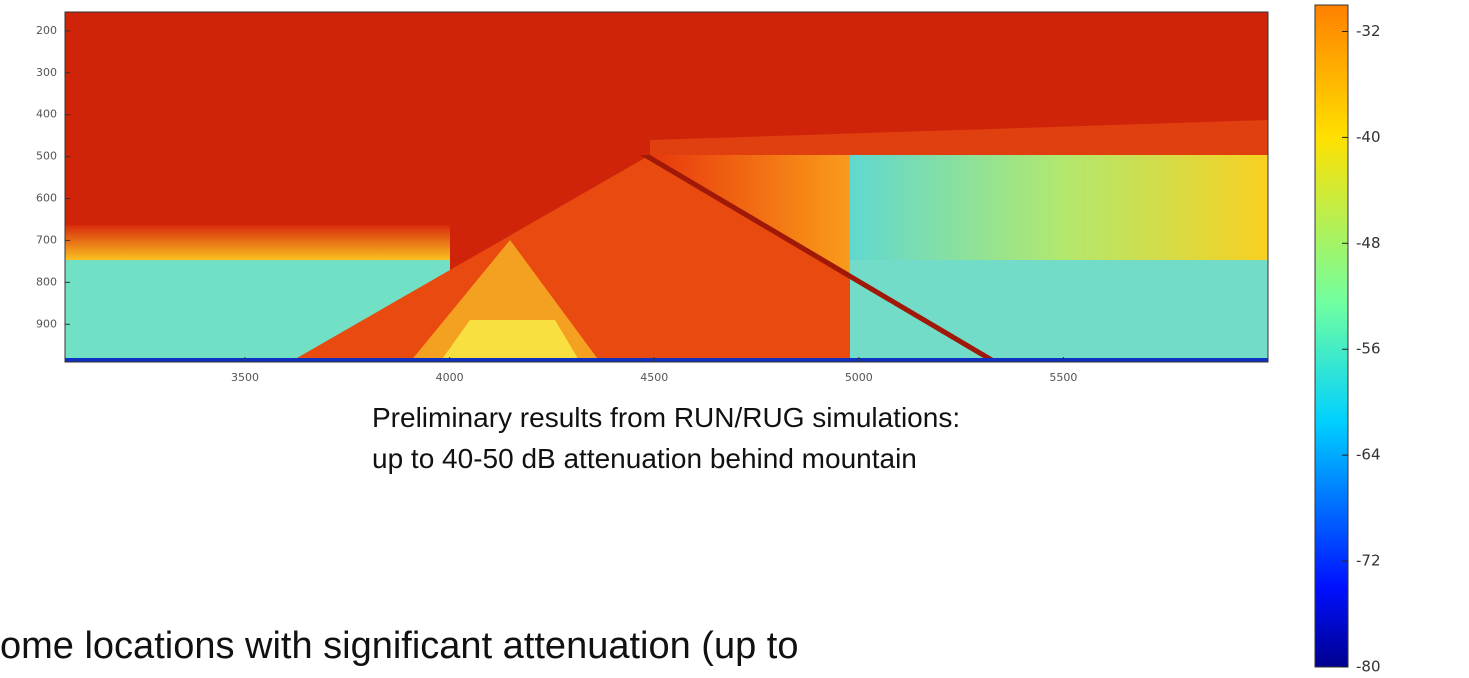  Describe the element at coordinates (46, 239) in the screenshot. I see `y-tick-label: 700` at that location.